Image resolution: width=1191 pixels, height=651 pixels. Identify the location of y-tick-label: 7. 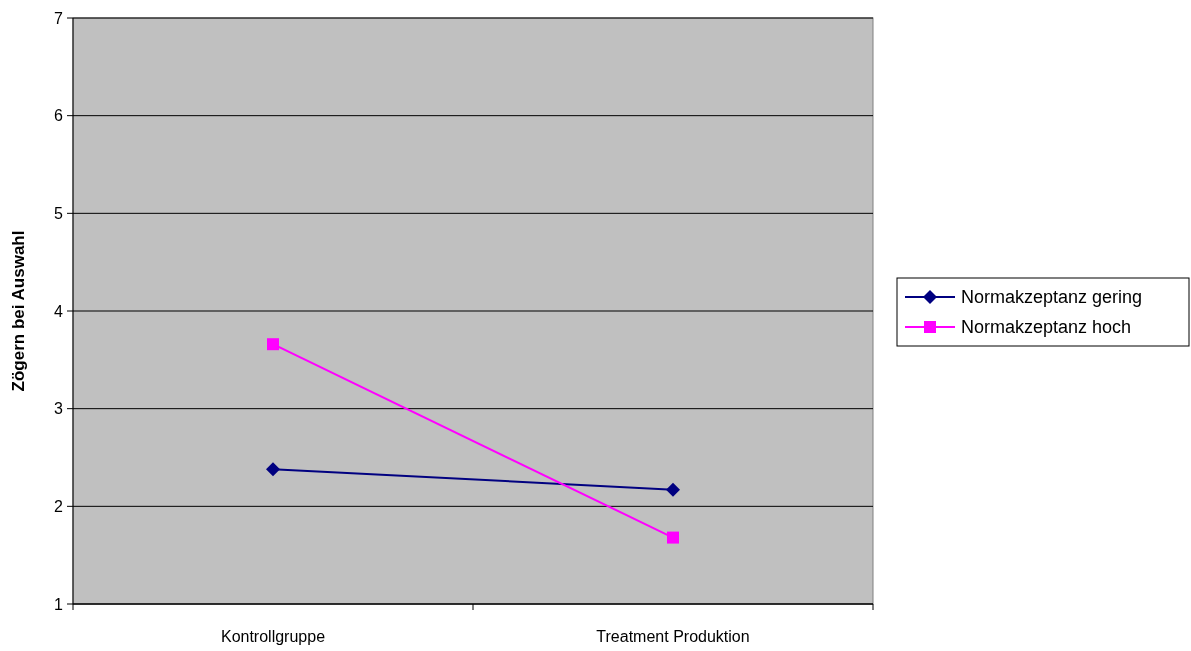
(59, 18).